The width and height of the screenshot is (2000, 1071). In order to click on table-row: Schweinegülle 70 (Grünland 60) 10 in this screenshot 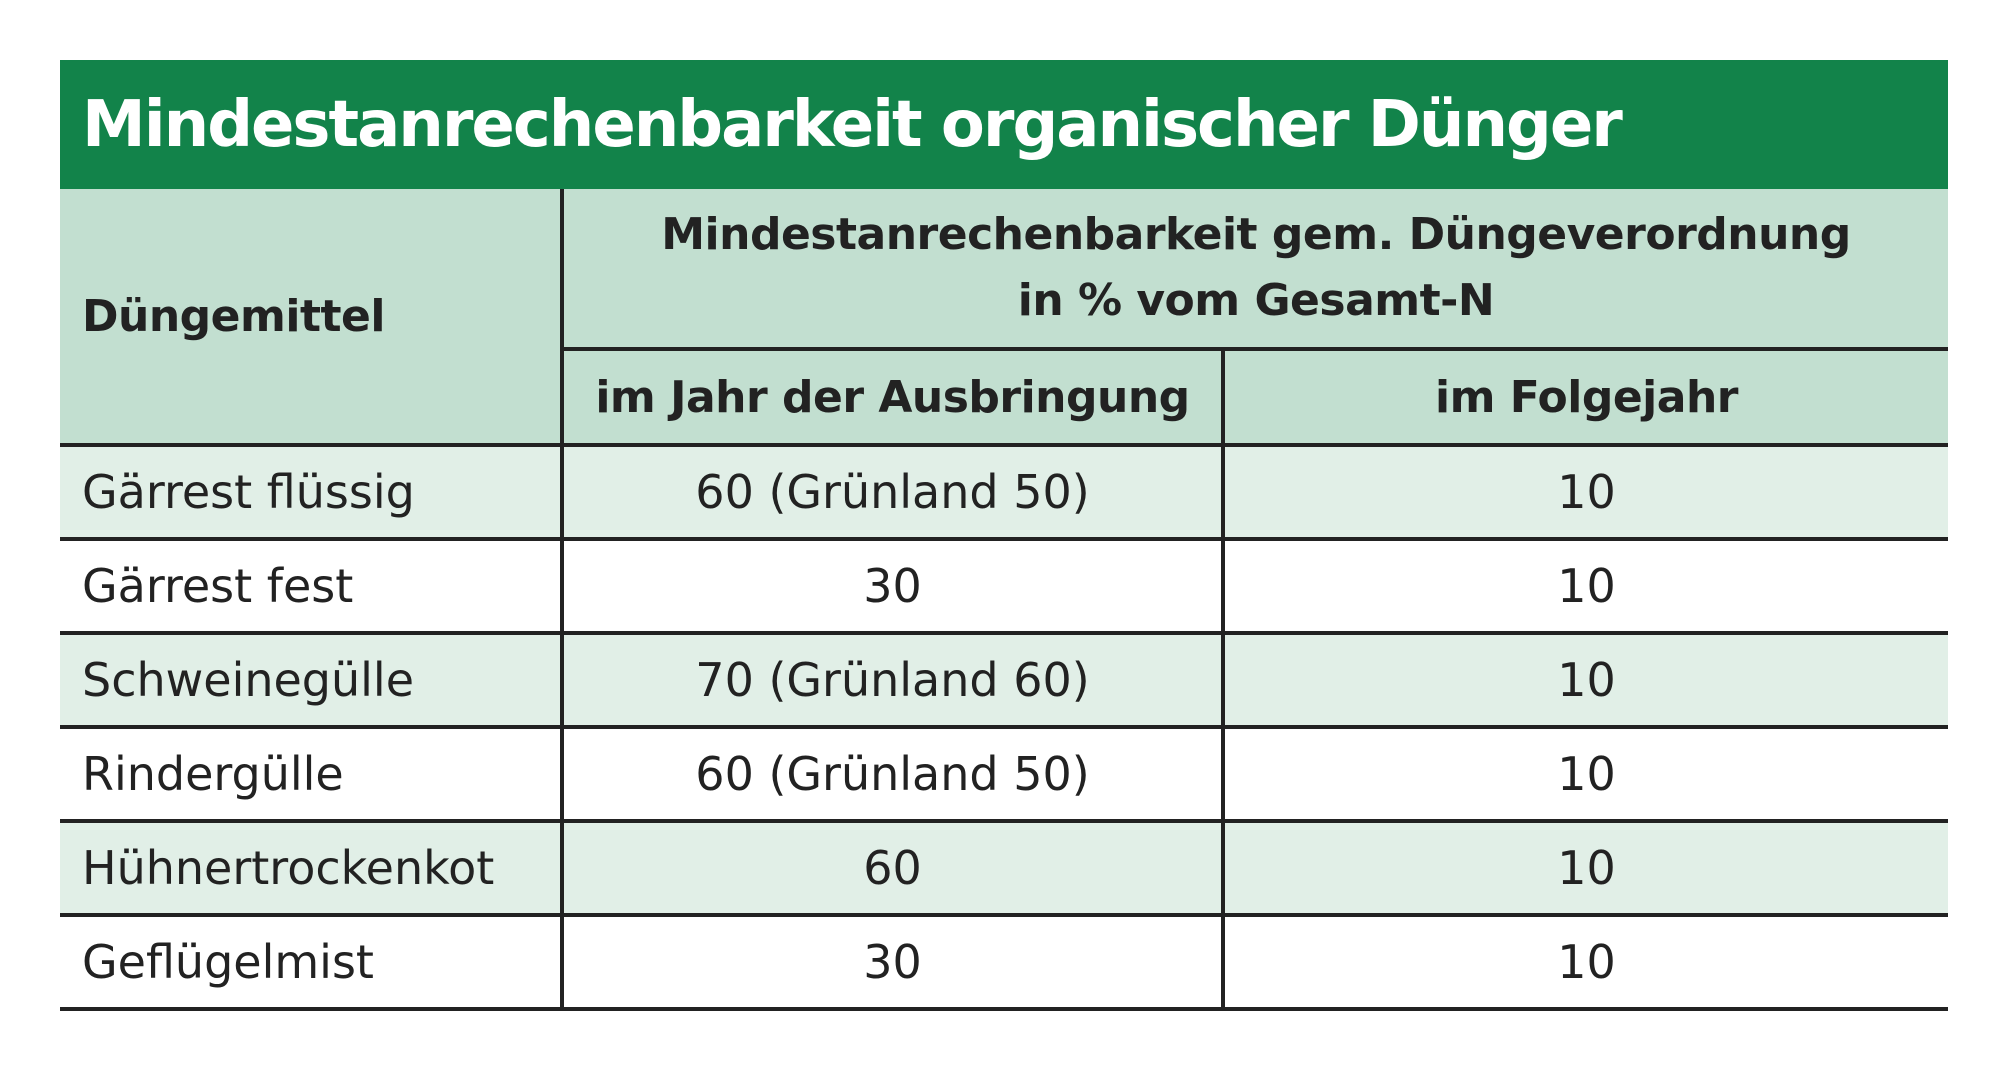, I will do `click(1004, 679)`.